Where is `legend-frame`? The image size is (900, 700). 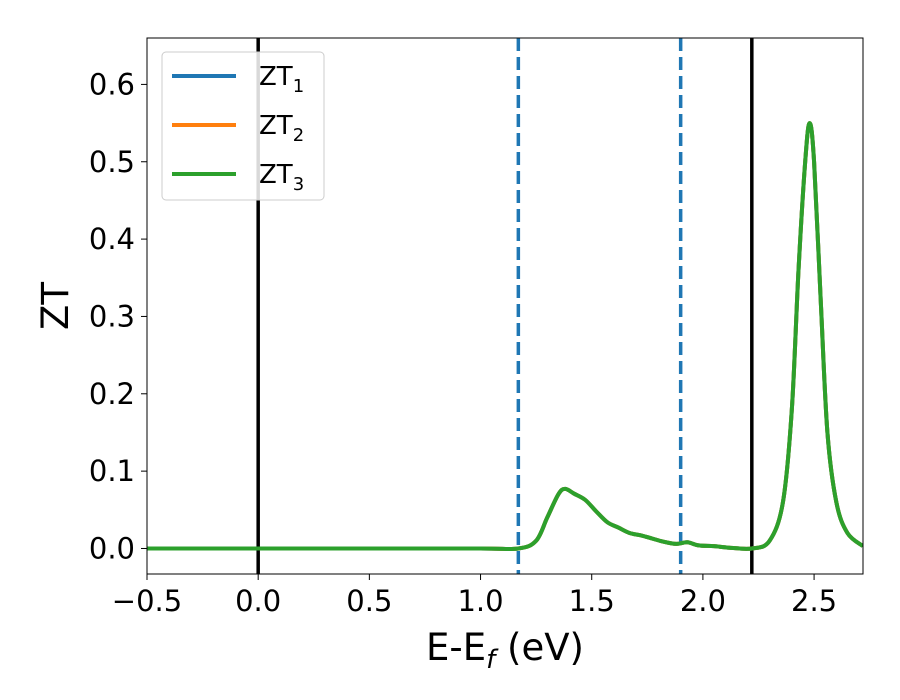
legend-frame is located at coordinates (243, 126).